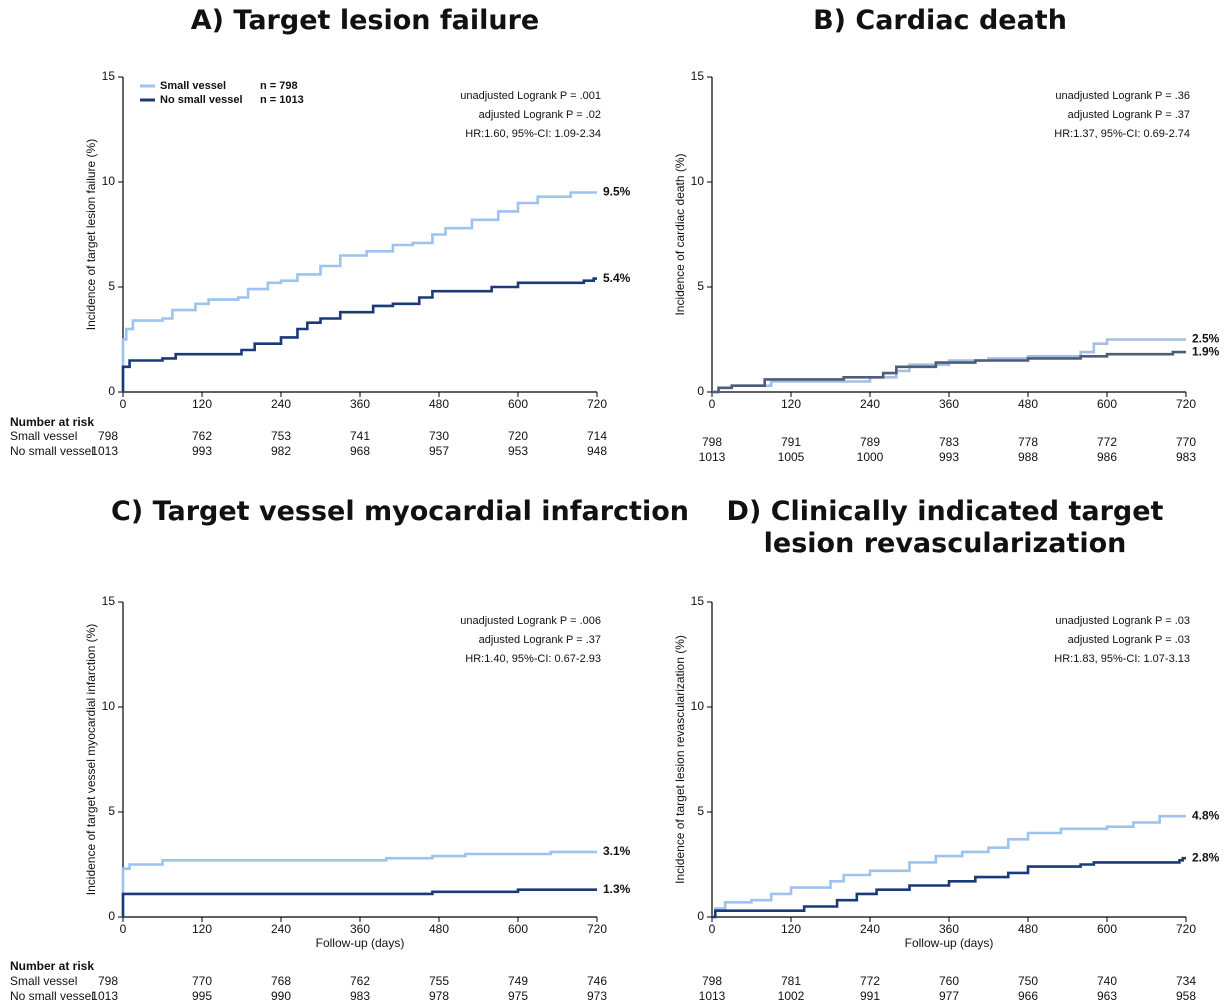 The width and height of the screenshot is (1228, 1003). What do you see at coordinates (1122, 96) in the screenshot?
I see `annotation: unadjusted Logrank P = .36` at bounding box center [1122, 96].